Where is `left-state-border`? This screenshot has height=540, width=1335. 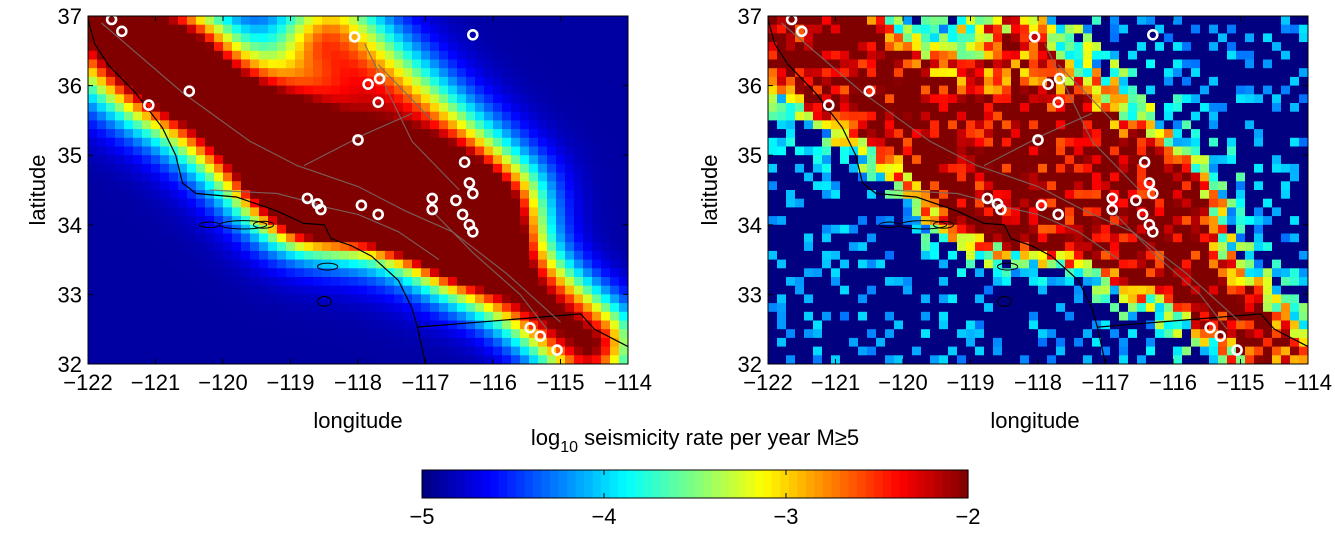
left-state-border is located at coordinates (522, 330).